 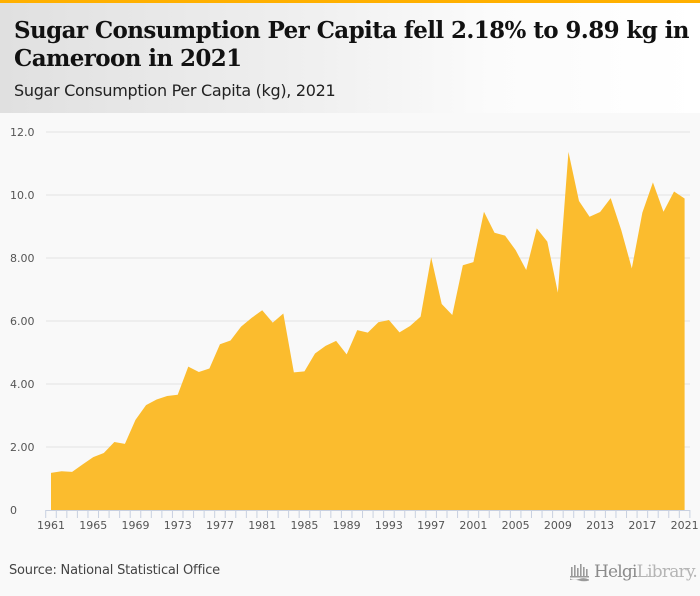 What do you see at coordinates (178, 525) in the screenshot?
I see `x-tick-label: 1973` at bounding box center [178, 525].